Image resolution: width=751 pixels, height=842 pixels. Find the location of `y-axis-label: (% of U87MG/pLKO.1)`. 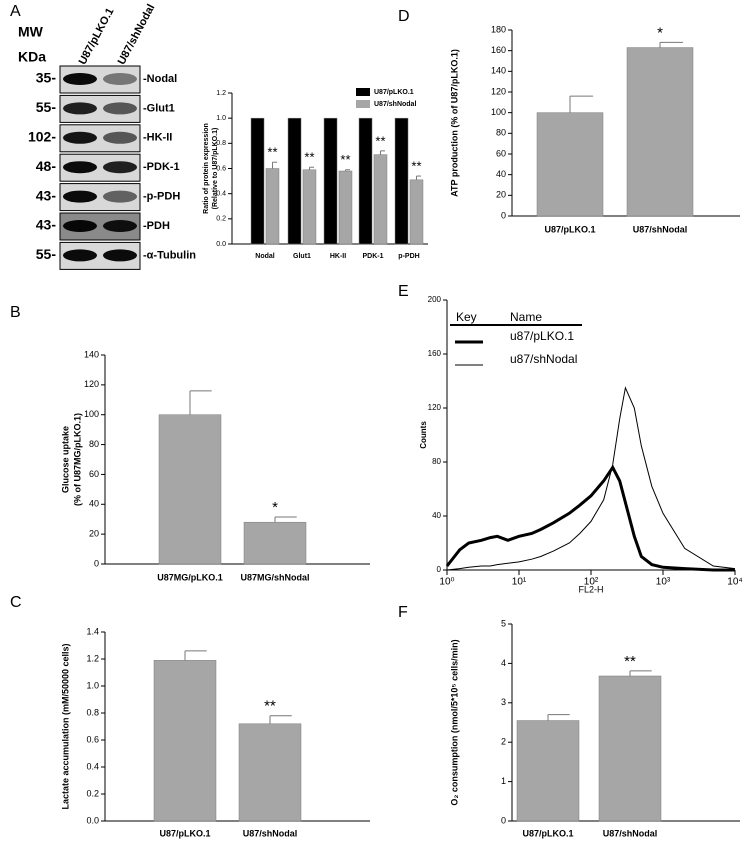

y-axis-label: (% of U87MG/pLKO.1) is located at coordinates (77, 459).